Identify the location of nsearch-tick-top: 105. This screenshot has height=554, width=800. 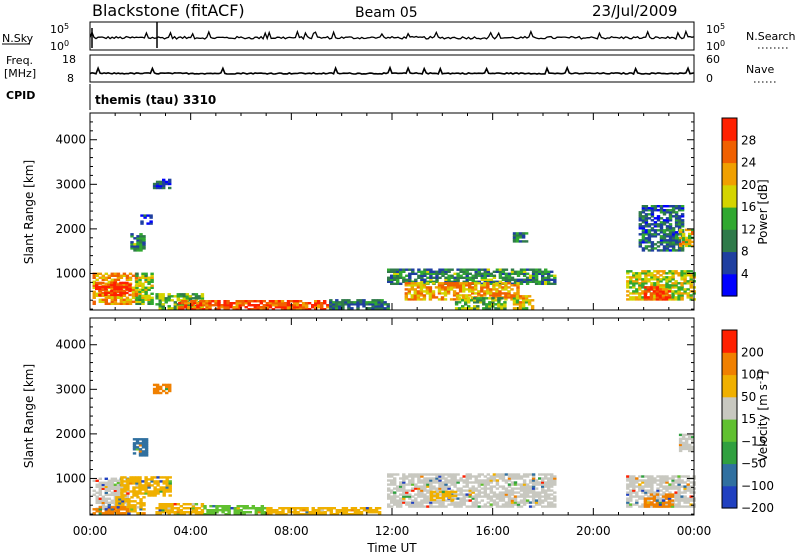
(715, 29).